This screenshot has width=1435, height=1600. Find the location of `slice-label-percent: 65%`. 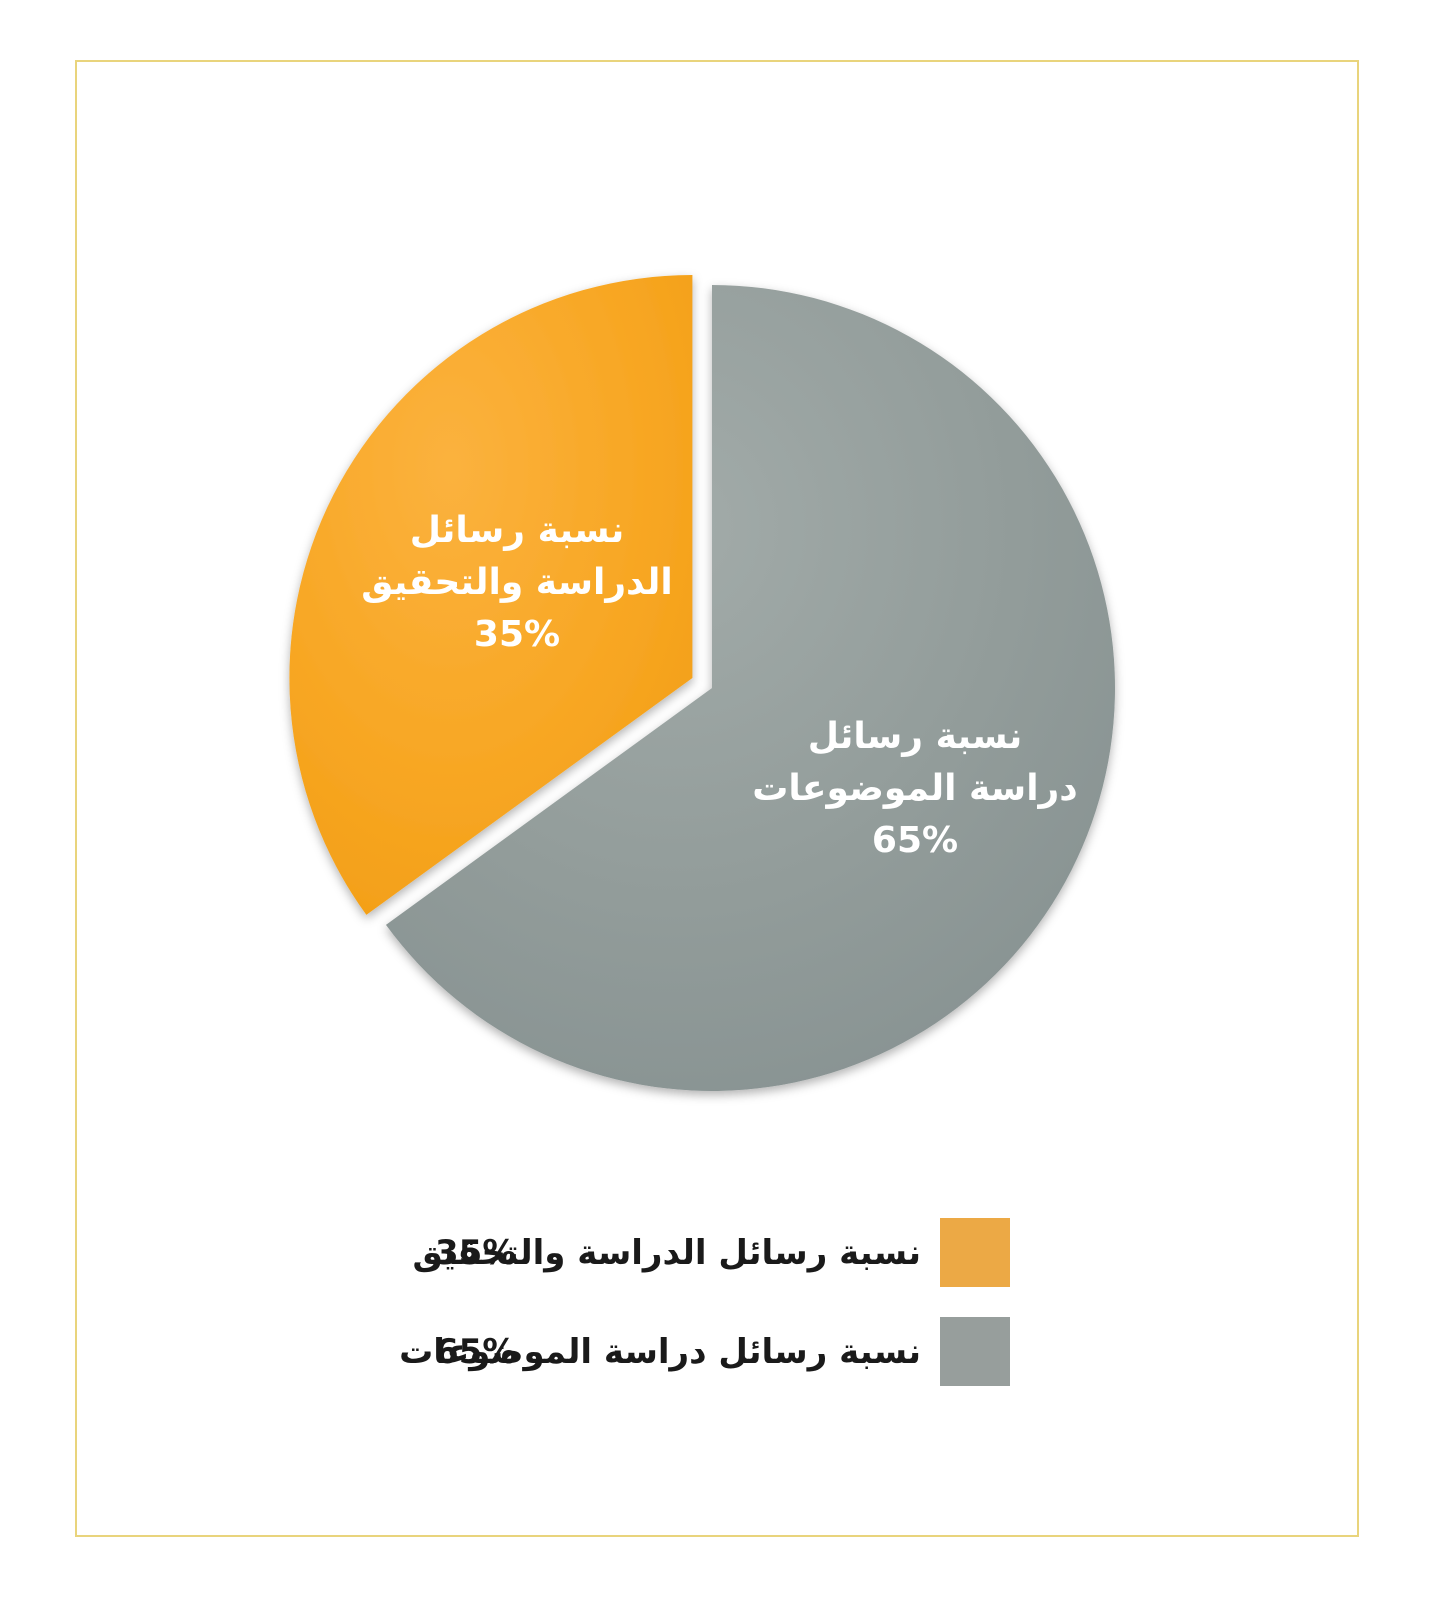

slice-label-percent: 65% is located at coordinates (915, 840).